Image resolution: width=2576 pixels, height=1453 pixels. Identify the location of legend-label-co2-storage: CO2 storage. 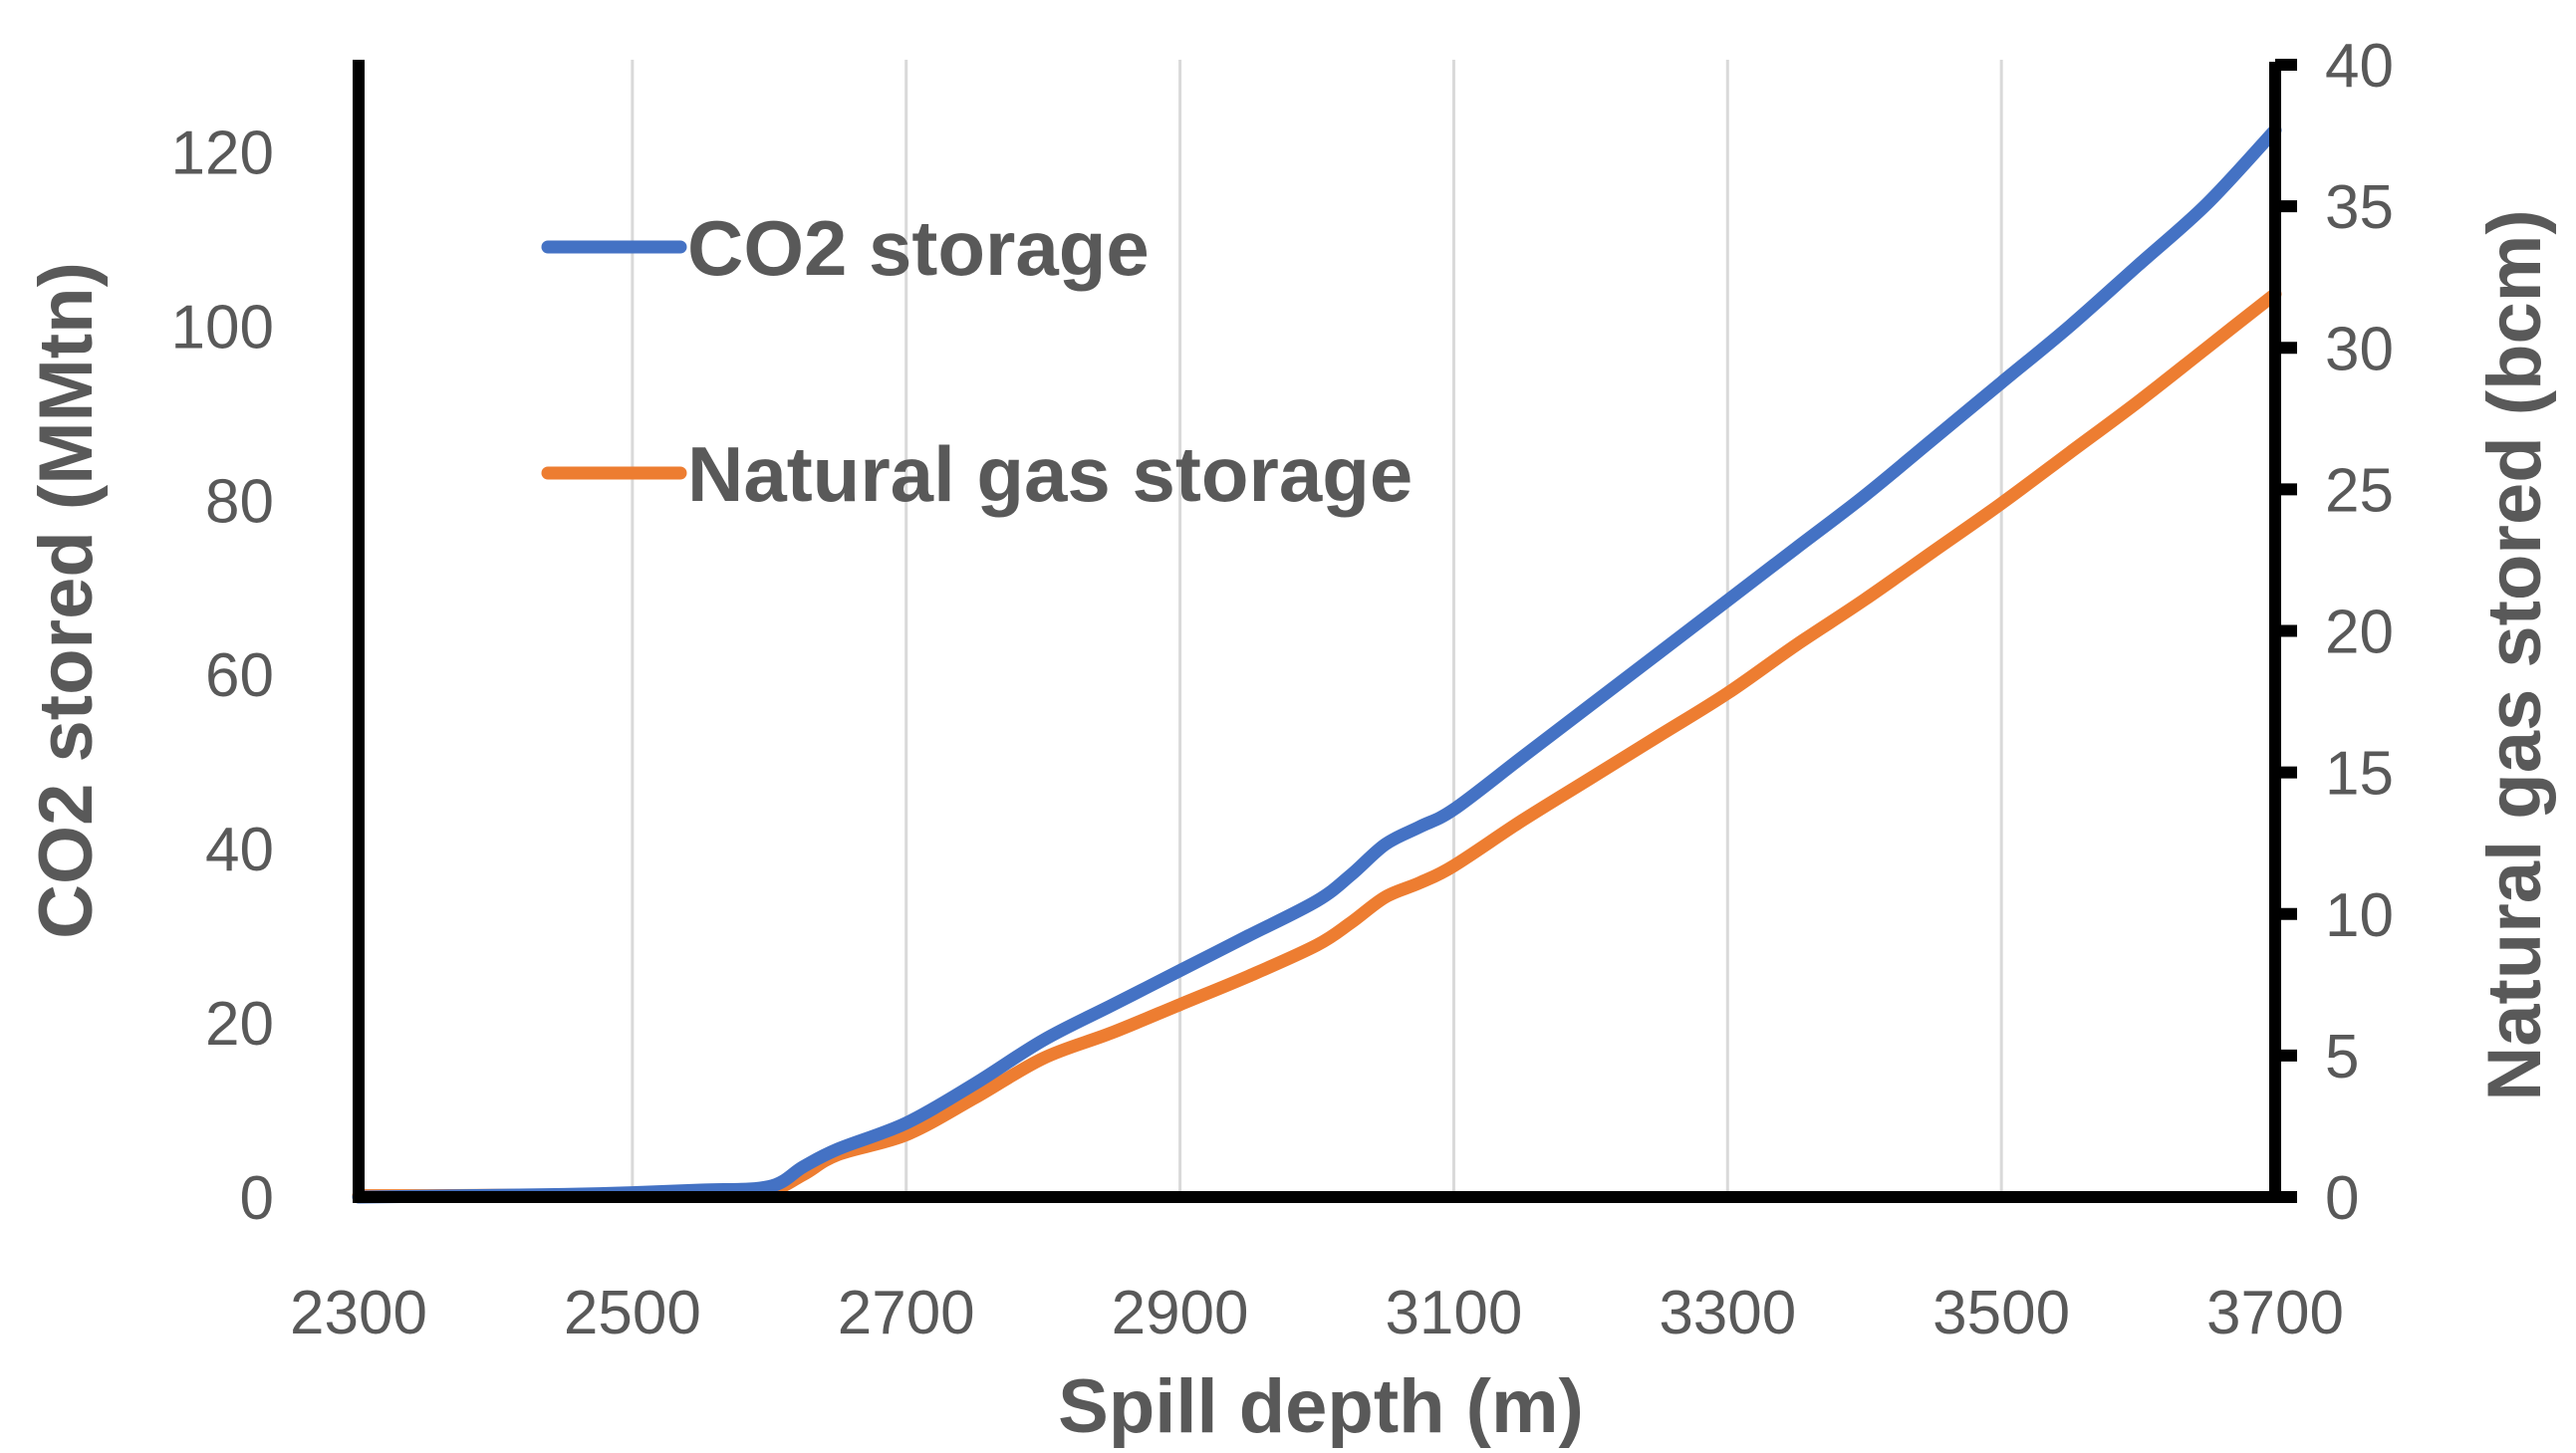
(918, 248).